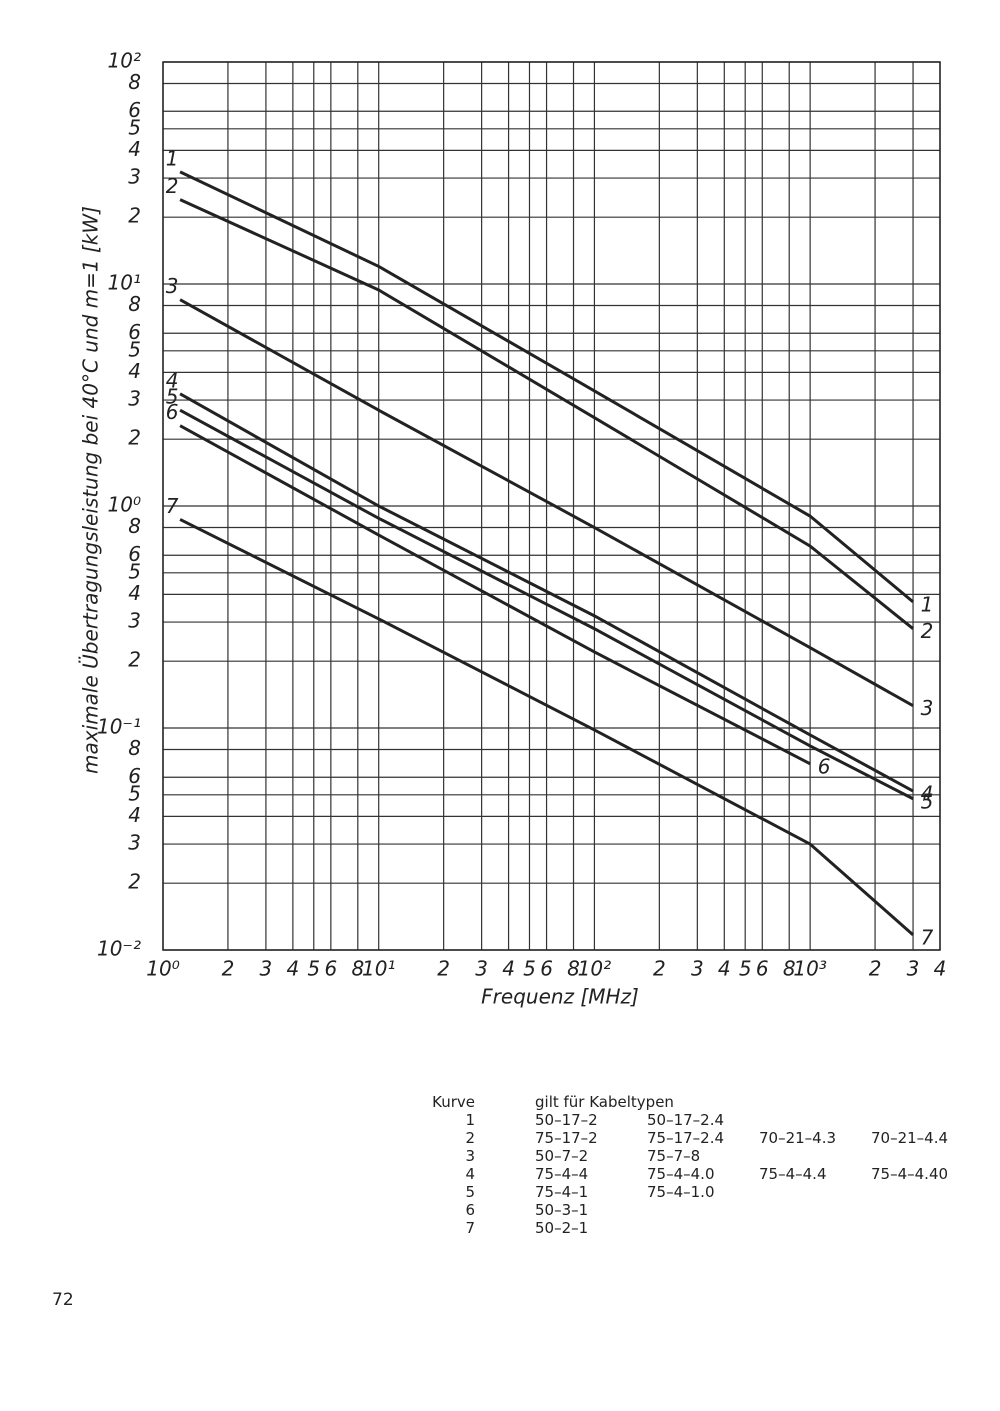  What do you see at coordinates (560, 997) in the screenshot?
I see `x-axis-label: Frequenz [MHz]` at bounding box center [560, 997].